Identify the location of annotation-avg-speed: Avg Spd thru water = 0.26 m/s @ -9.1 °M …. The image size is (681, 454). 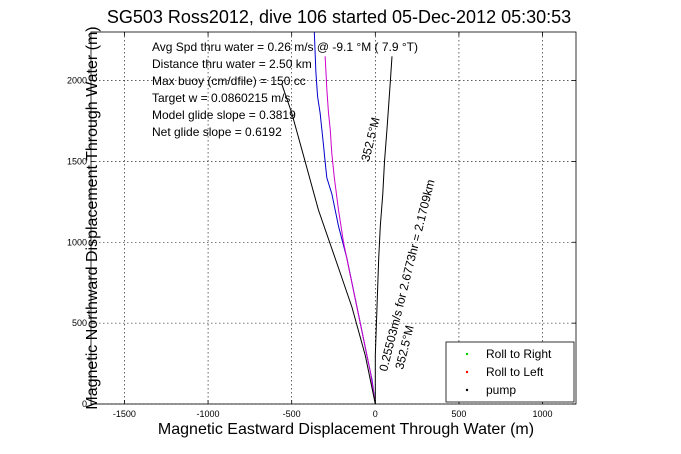
(285, 47).